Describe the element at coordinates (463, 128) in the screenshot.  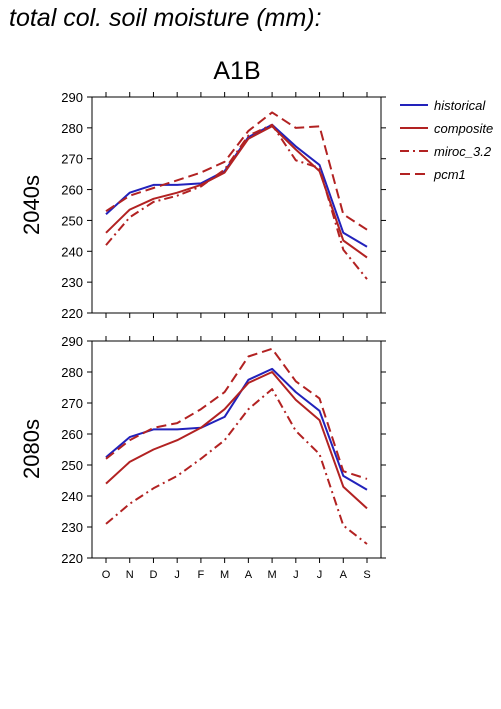
I see `legend-label: composite` at that location.